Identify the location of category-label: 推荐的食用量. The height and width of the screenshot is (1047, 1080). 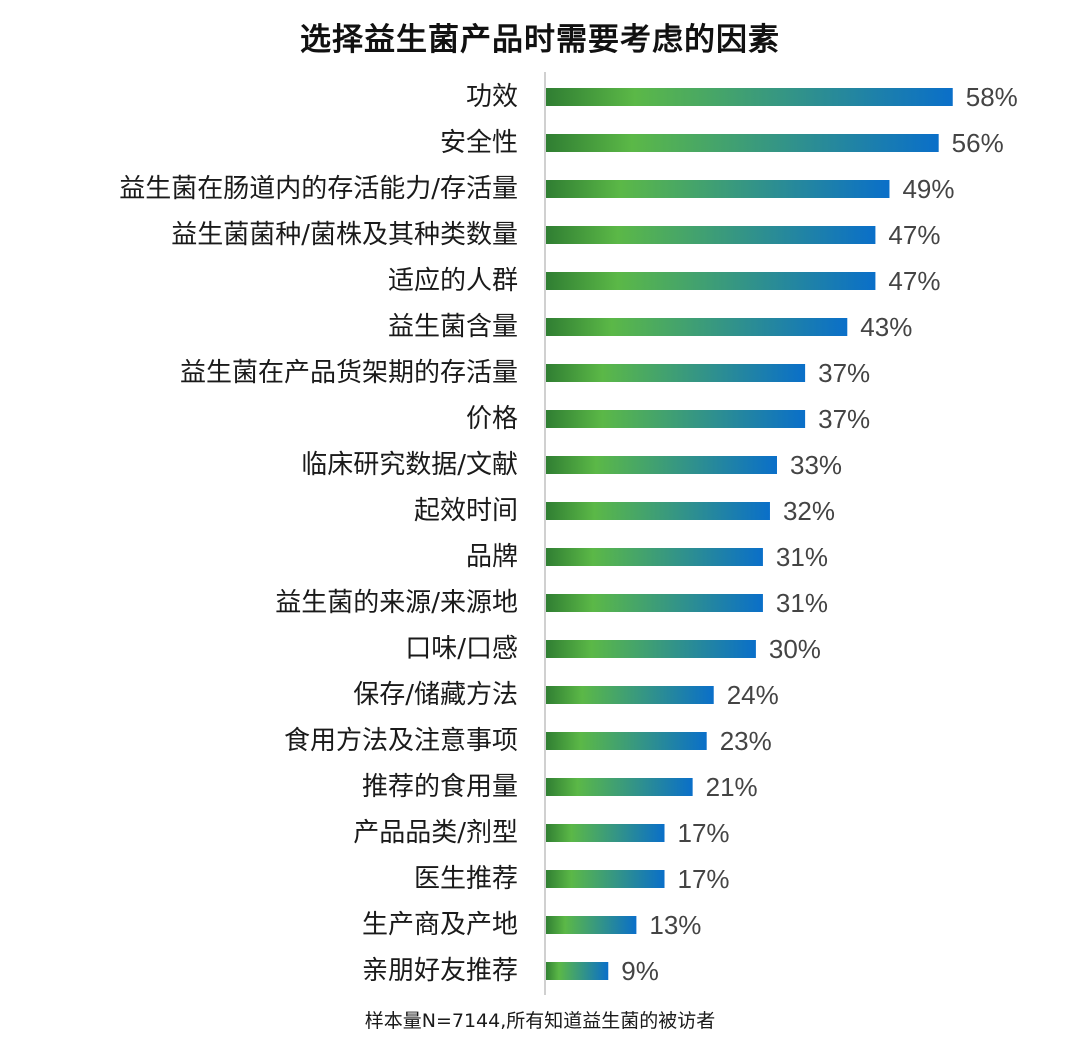
(440, 787).